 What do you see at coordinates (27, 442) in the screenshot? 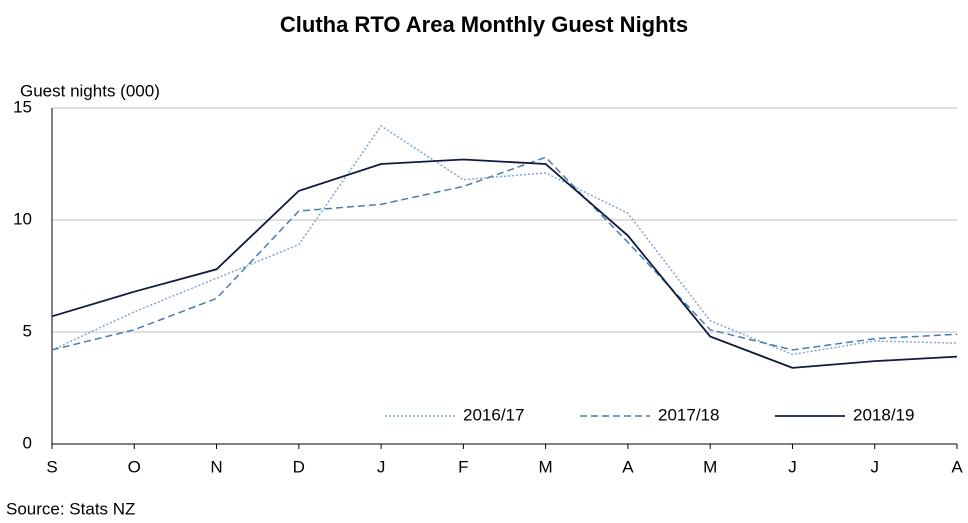
I see `y-tick-label: 0` at bounding box center [27, 442].